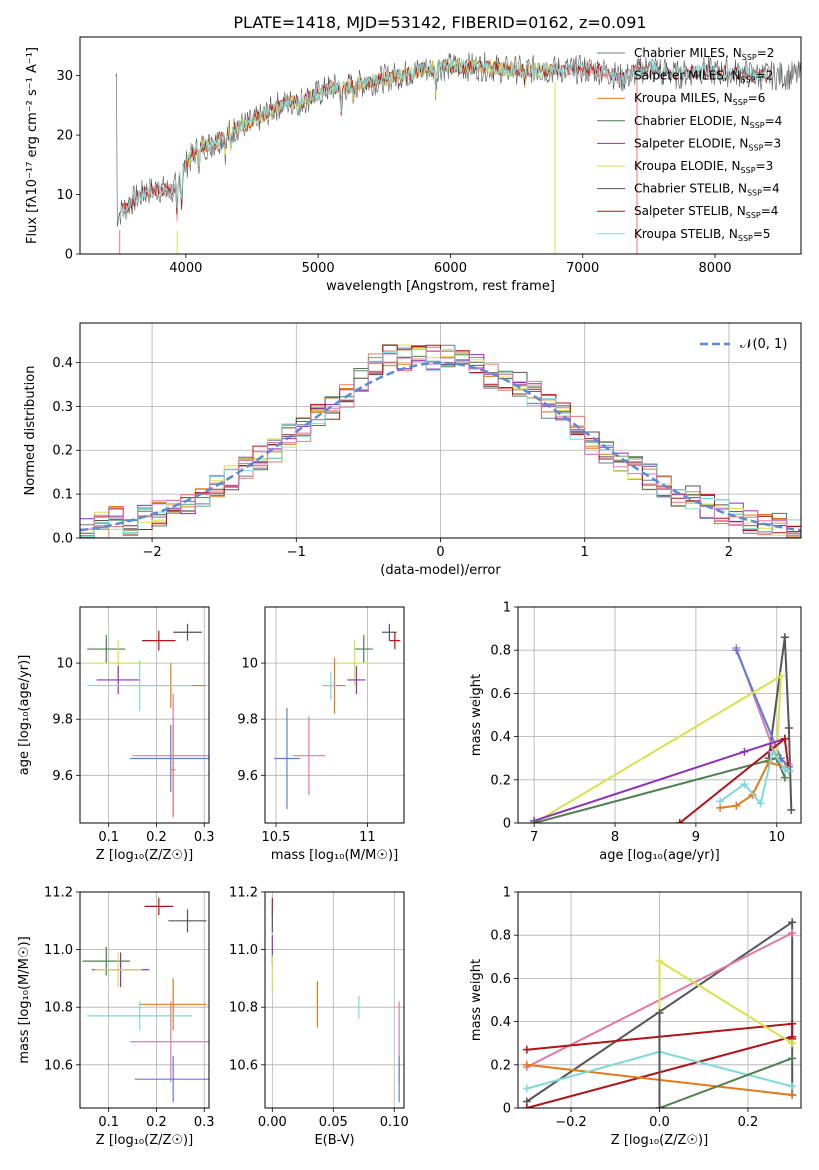 This screenshot has width=819, height=1170. Describe the element at coordinates (272, 1122) in the screenshot. I see `x-tick-label: 0.00` at that location.